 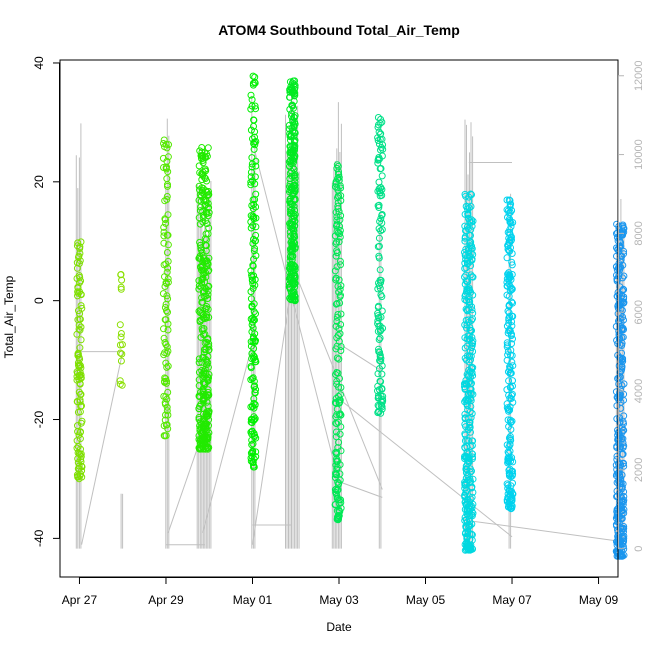 What do you see at coordinates (9, 316) in the screenshot?
I see `y-axis-label: Total_Air_Temp` at bounding box center [9, 316].